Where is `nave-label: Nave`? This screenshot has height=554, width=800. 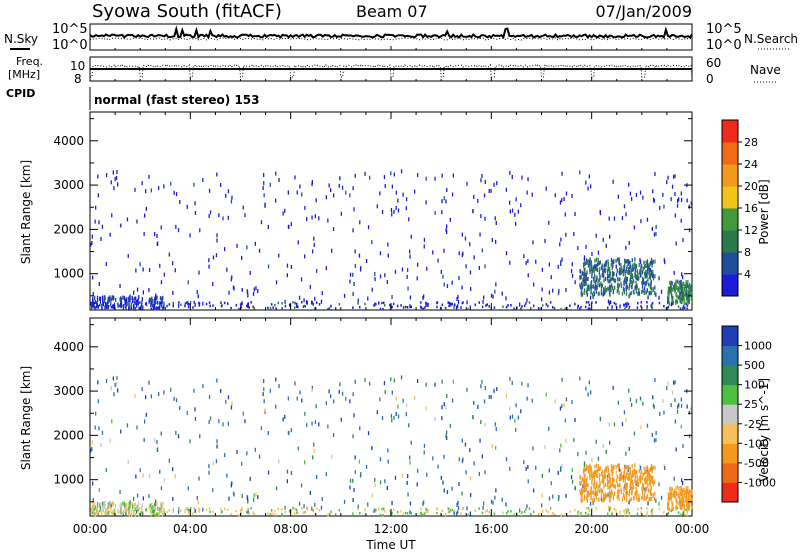 nave-label: Nave is located at coordinates (765, 70).